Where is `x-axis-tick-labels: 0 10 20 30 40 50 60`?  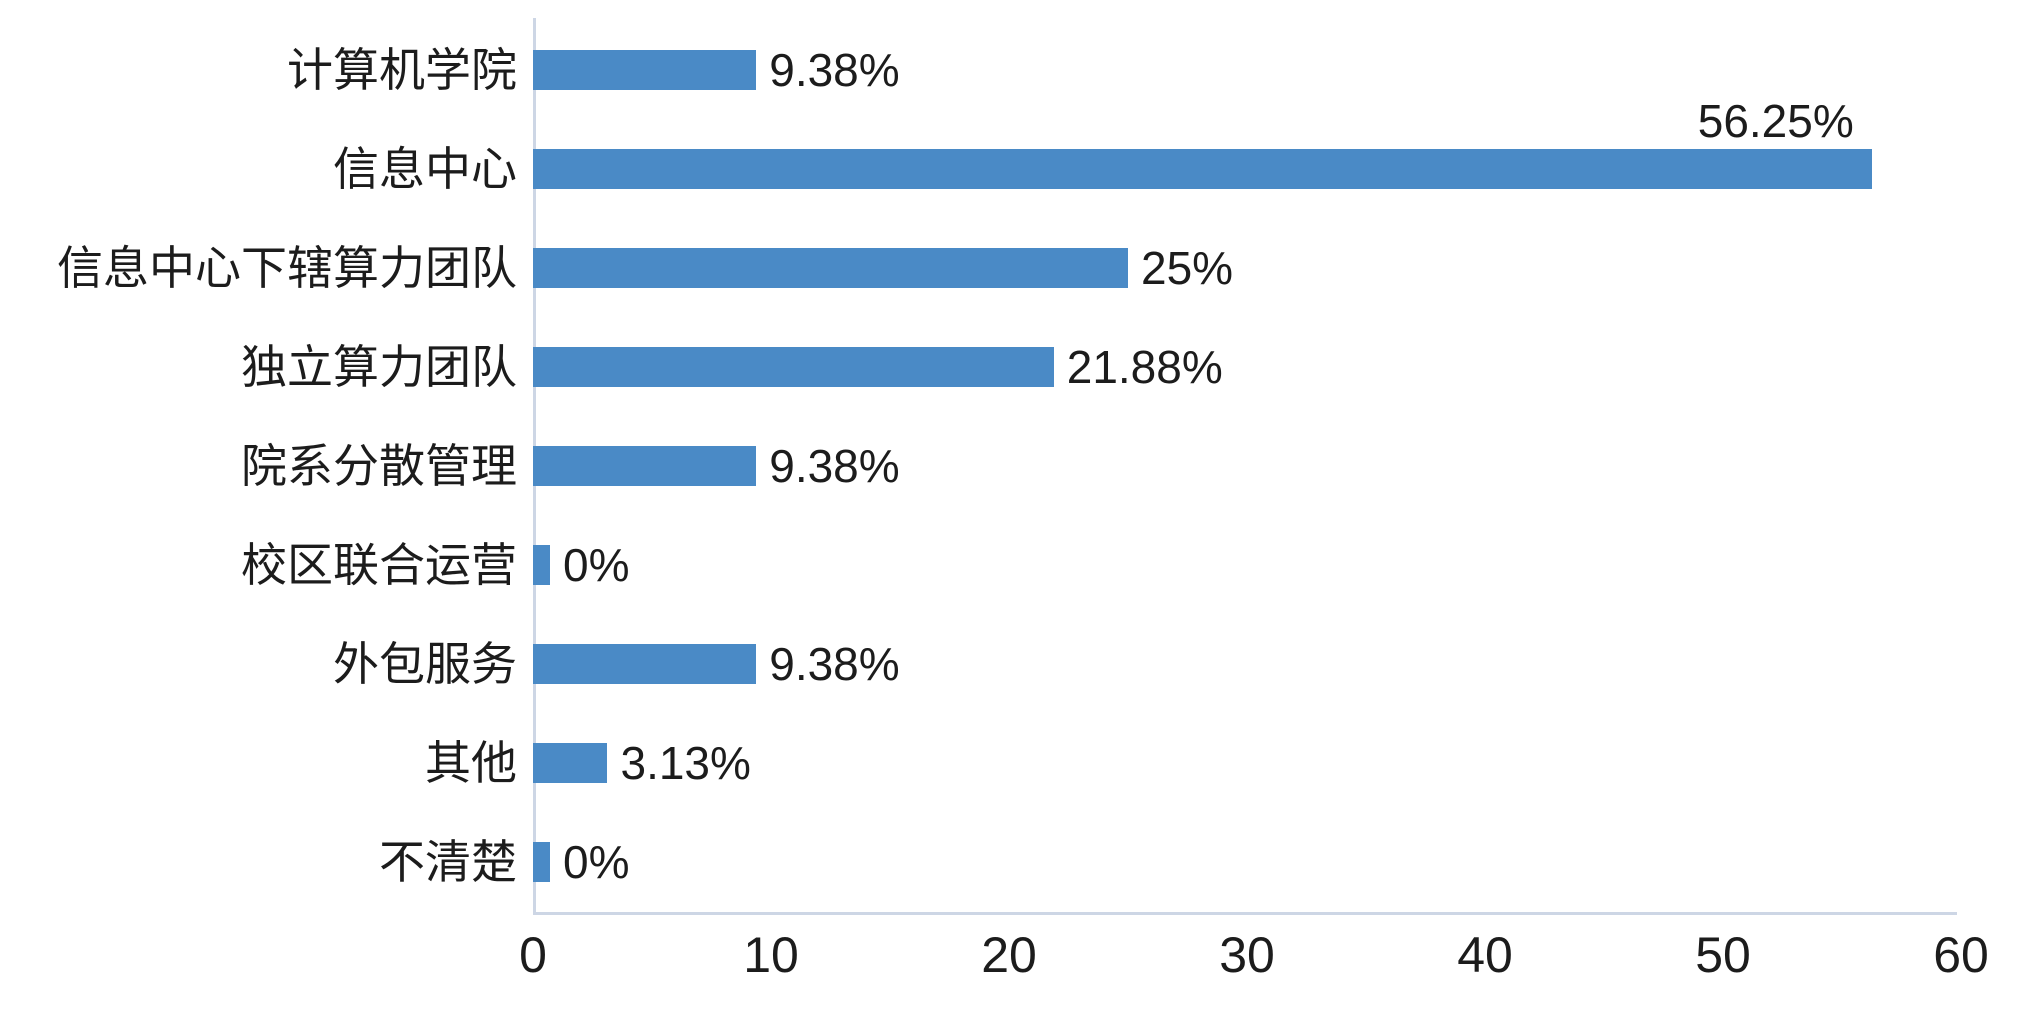
x-axis-tick-labels: 0 10 20 30 40 50 60 is located at coordinates (1254, 961).